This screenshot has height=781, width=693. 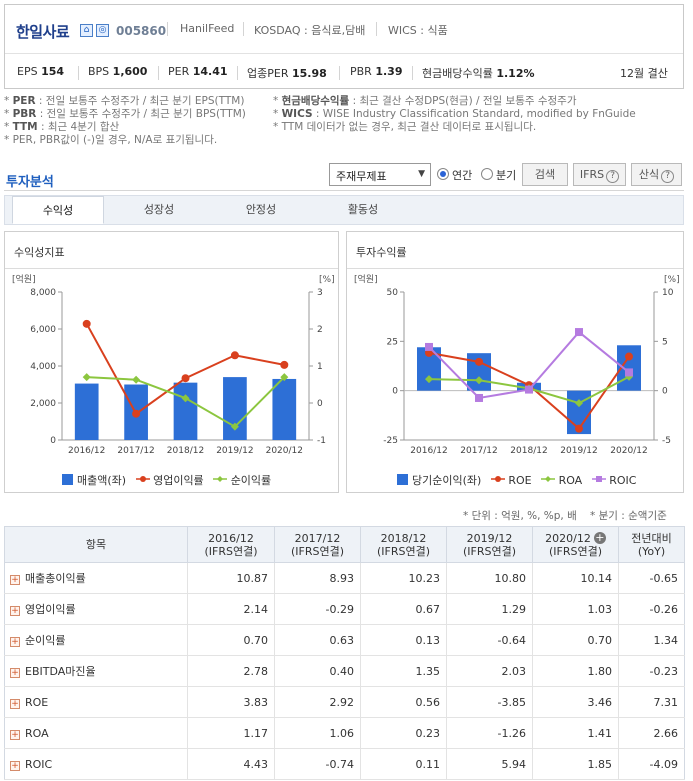 I want to click on table-row: + 순이익률 0.70 0.63 0.13 -0.64 0.70 1.34, so click(x=344, y=640).